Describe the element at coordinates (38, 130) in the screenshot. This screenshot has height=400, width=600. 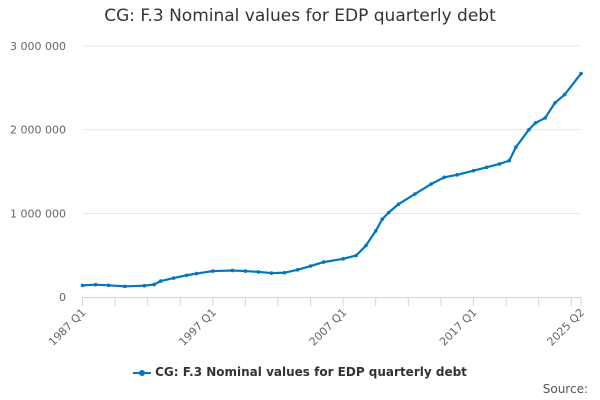
I see `y-tick-label: 2 000 000` at that location.